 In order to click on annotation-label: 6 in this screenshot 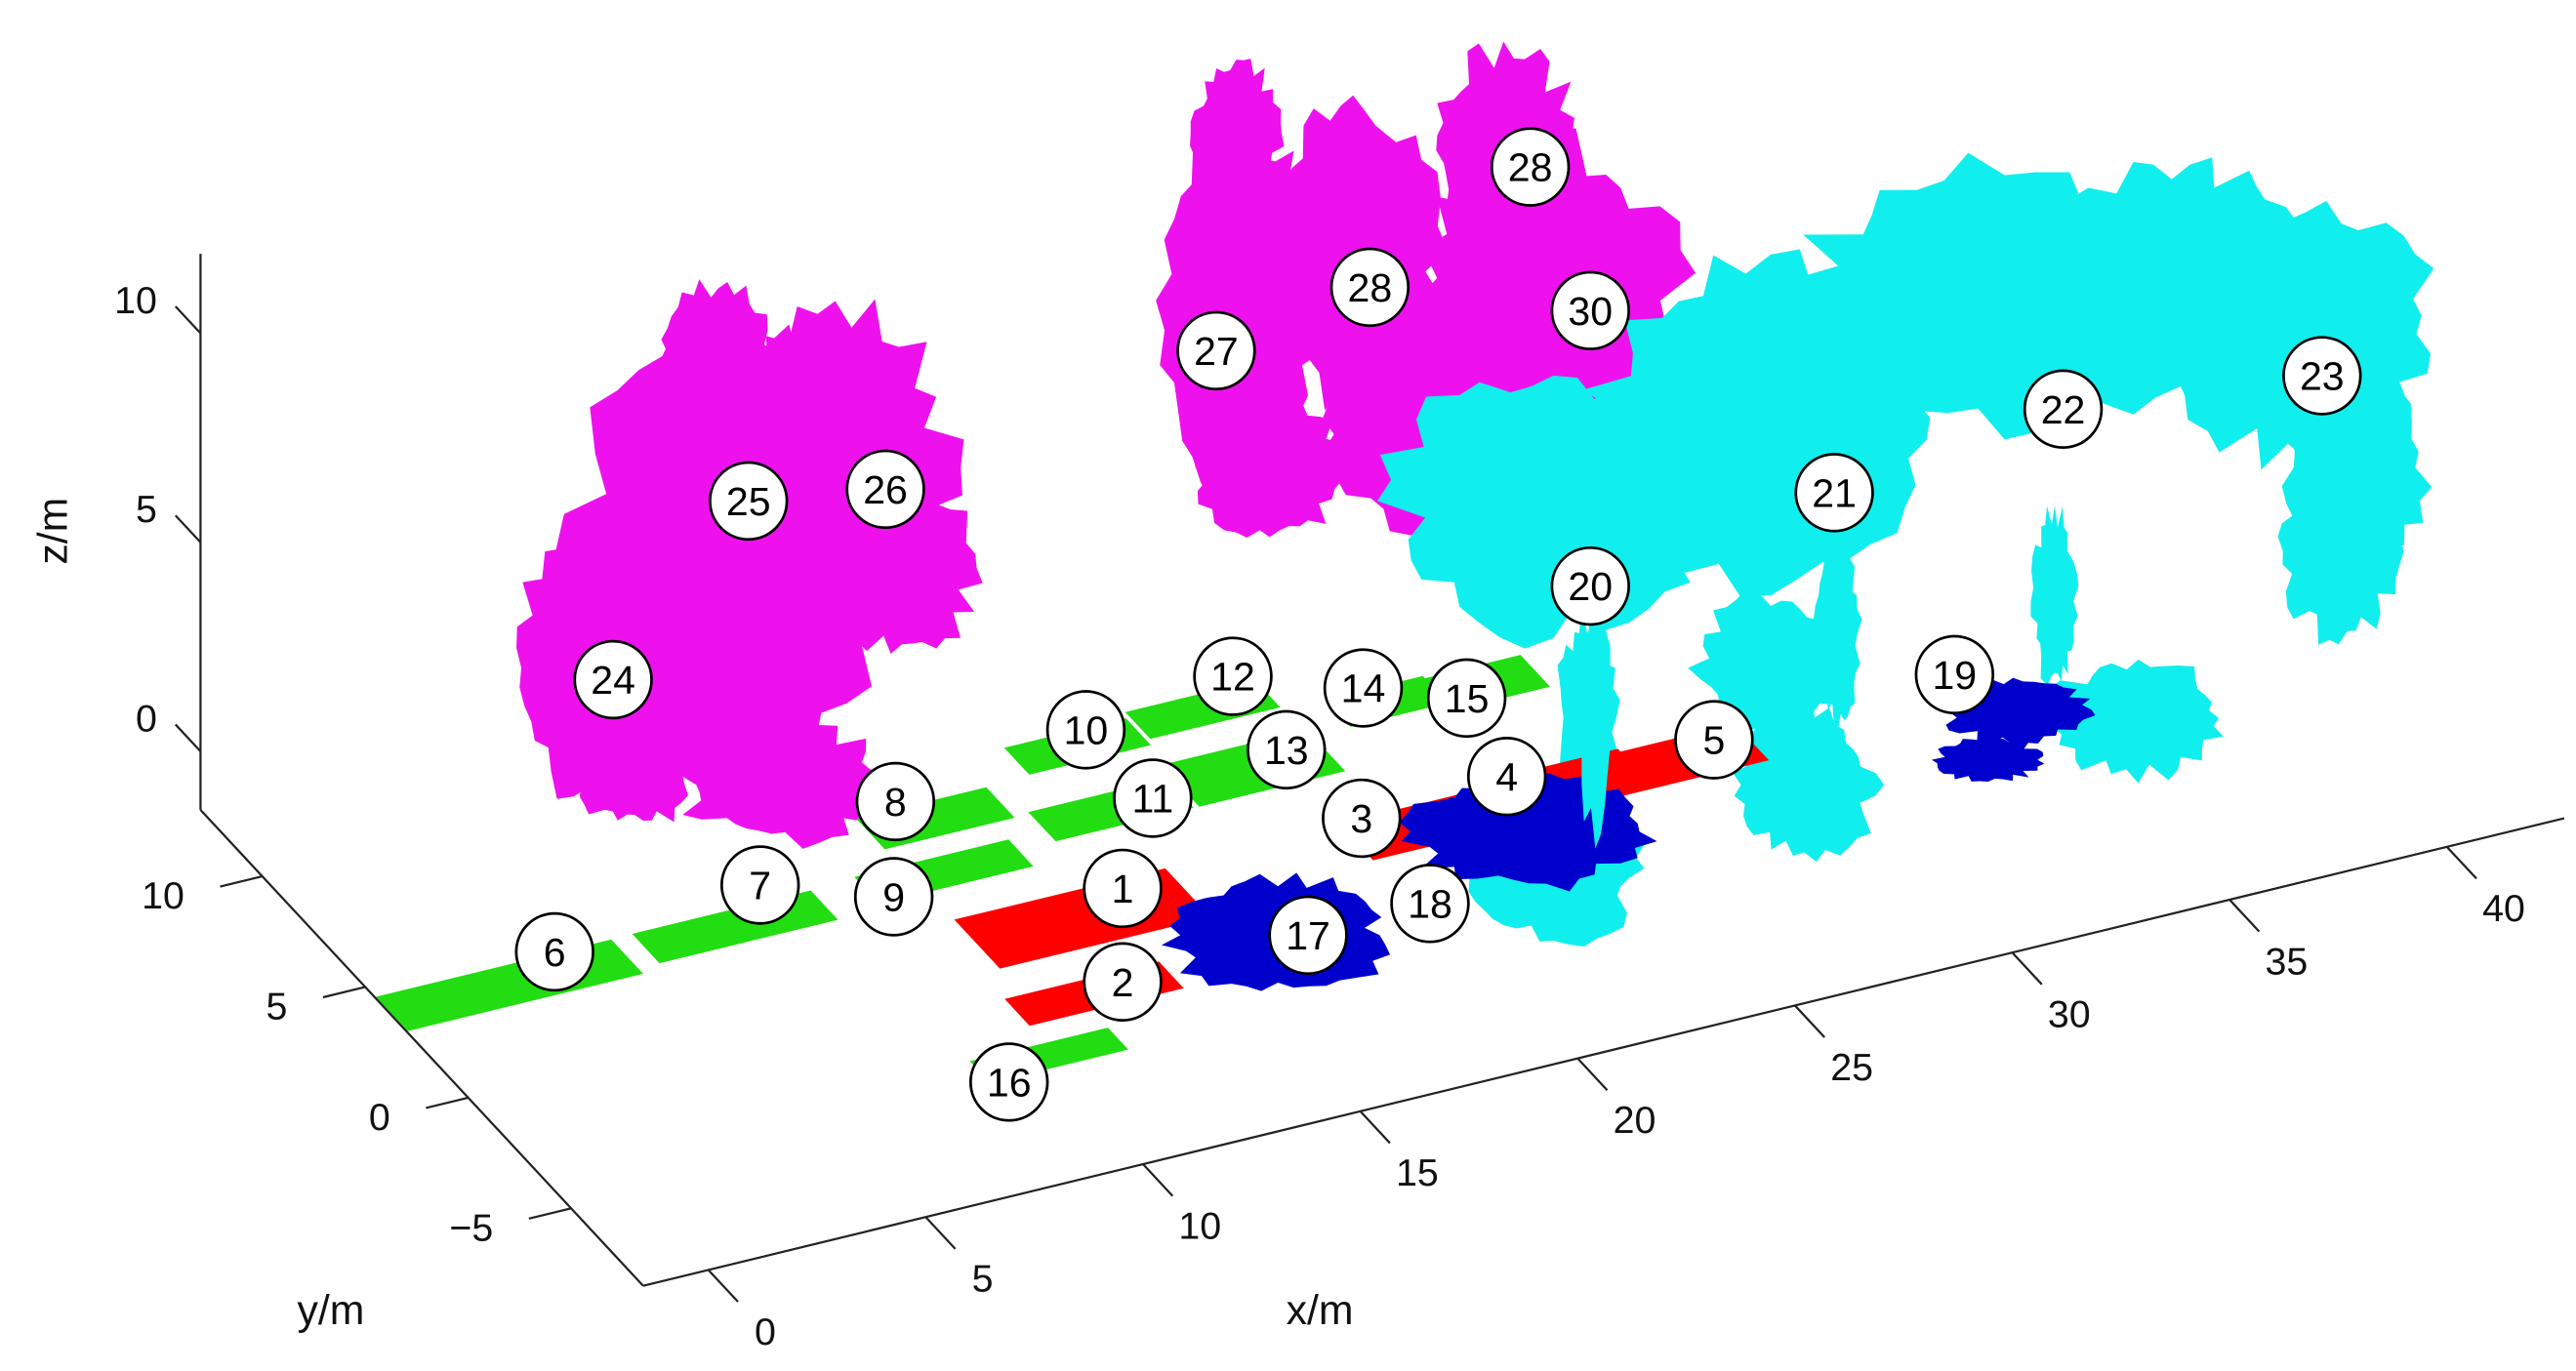, I will do `click(555, 952)`.